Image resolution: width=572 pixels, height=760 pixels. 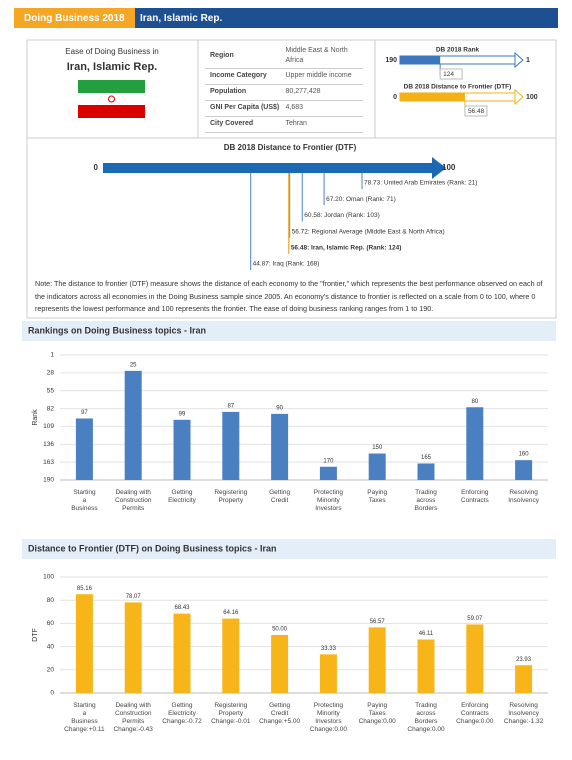 What do you see at coordinates (240, 714) in the screenshot?
I see `category-label: Registering Property Change:-0.01` at bounding box center [240, 714].